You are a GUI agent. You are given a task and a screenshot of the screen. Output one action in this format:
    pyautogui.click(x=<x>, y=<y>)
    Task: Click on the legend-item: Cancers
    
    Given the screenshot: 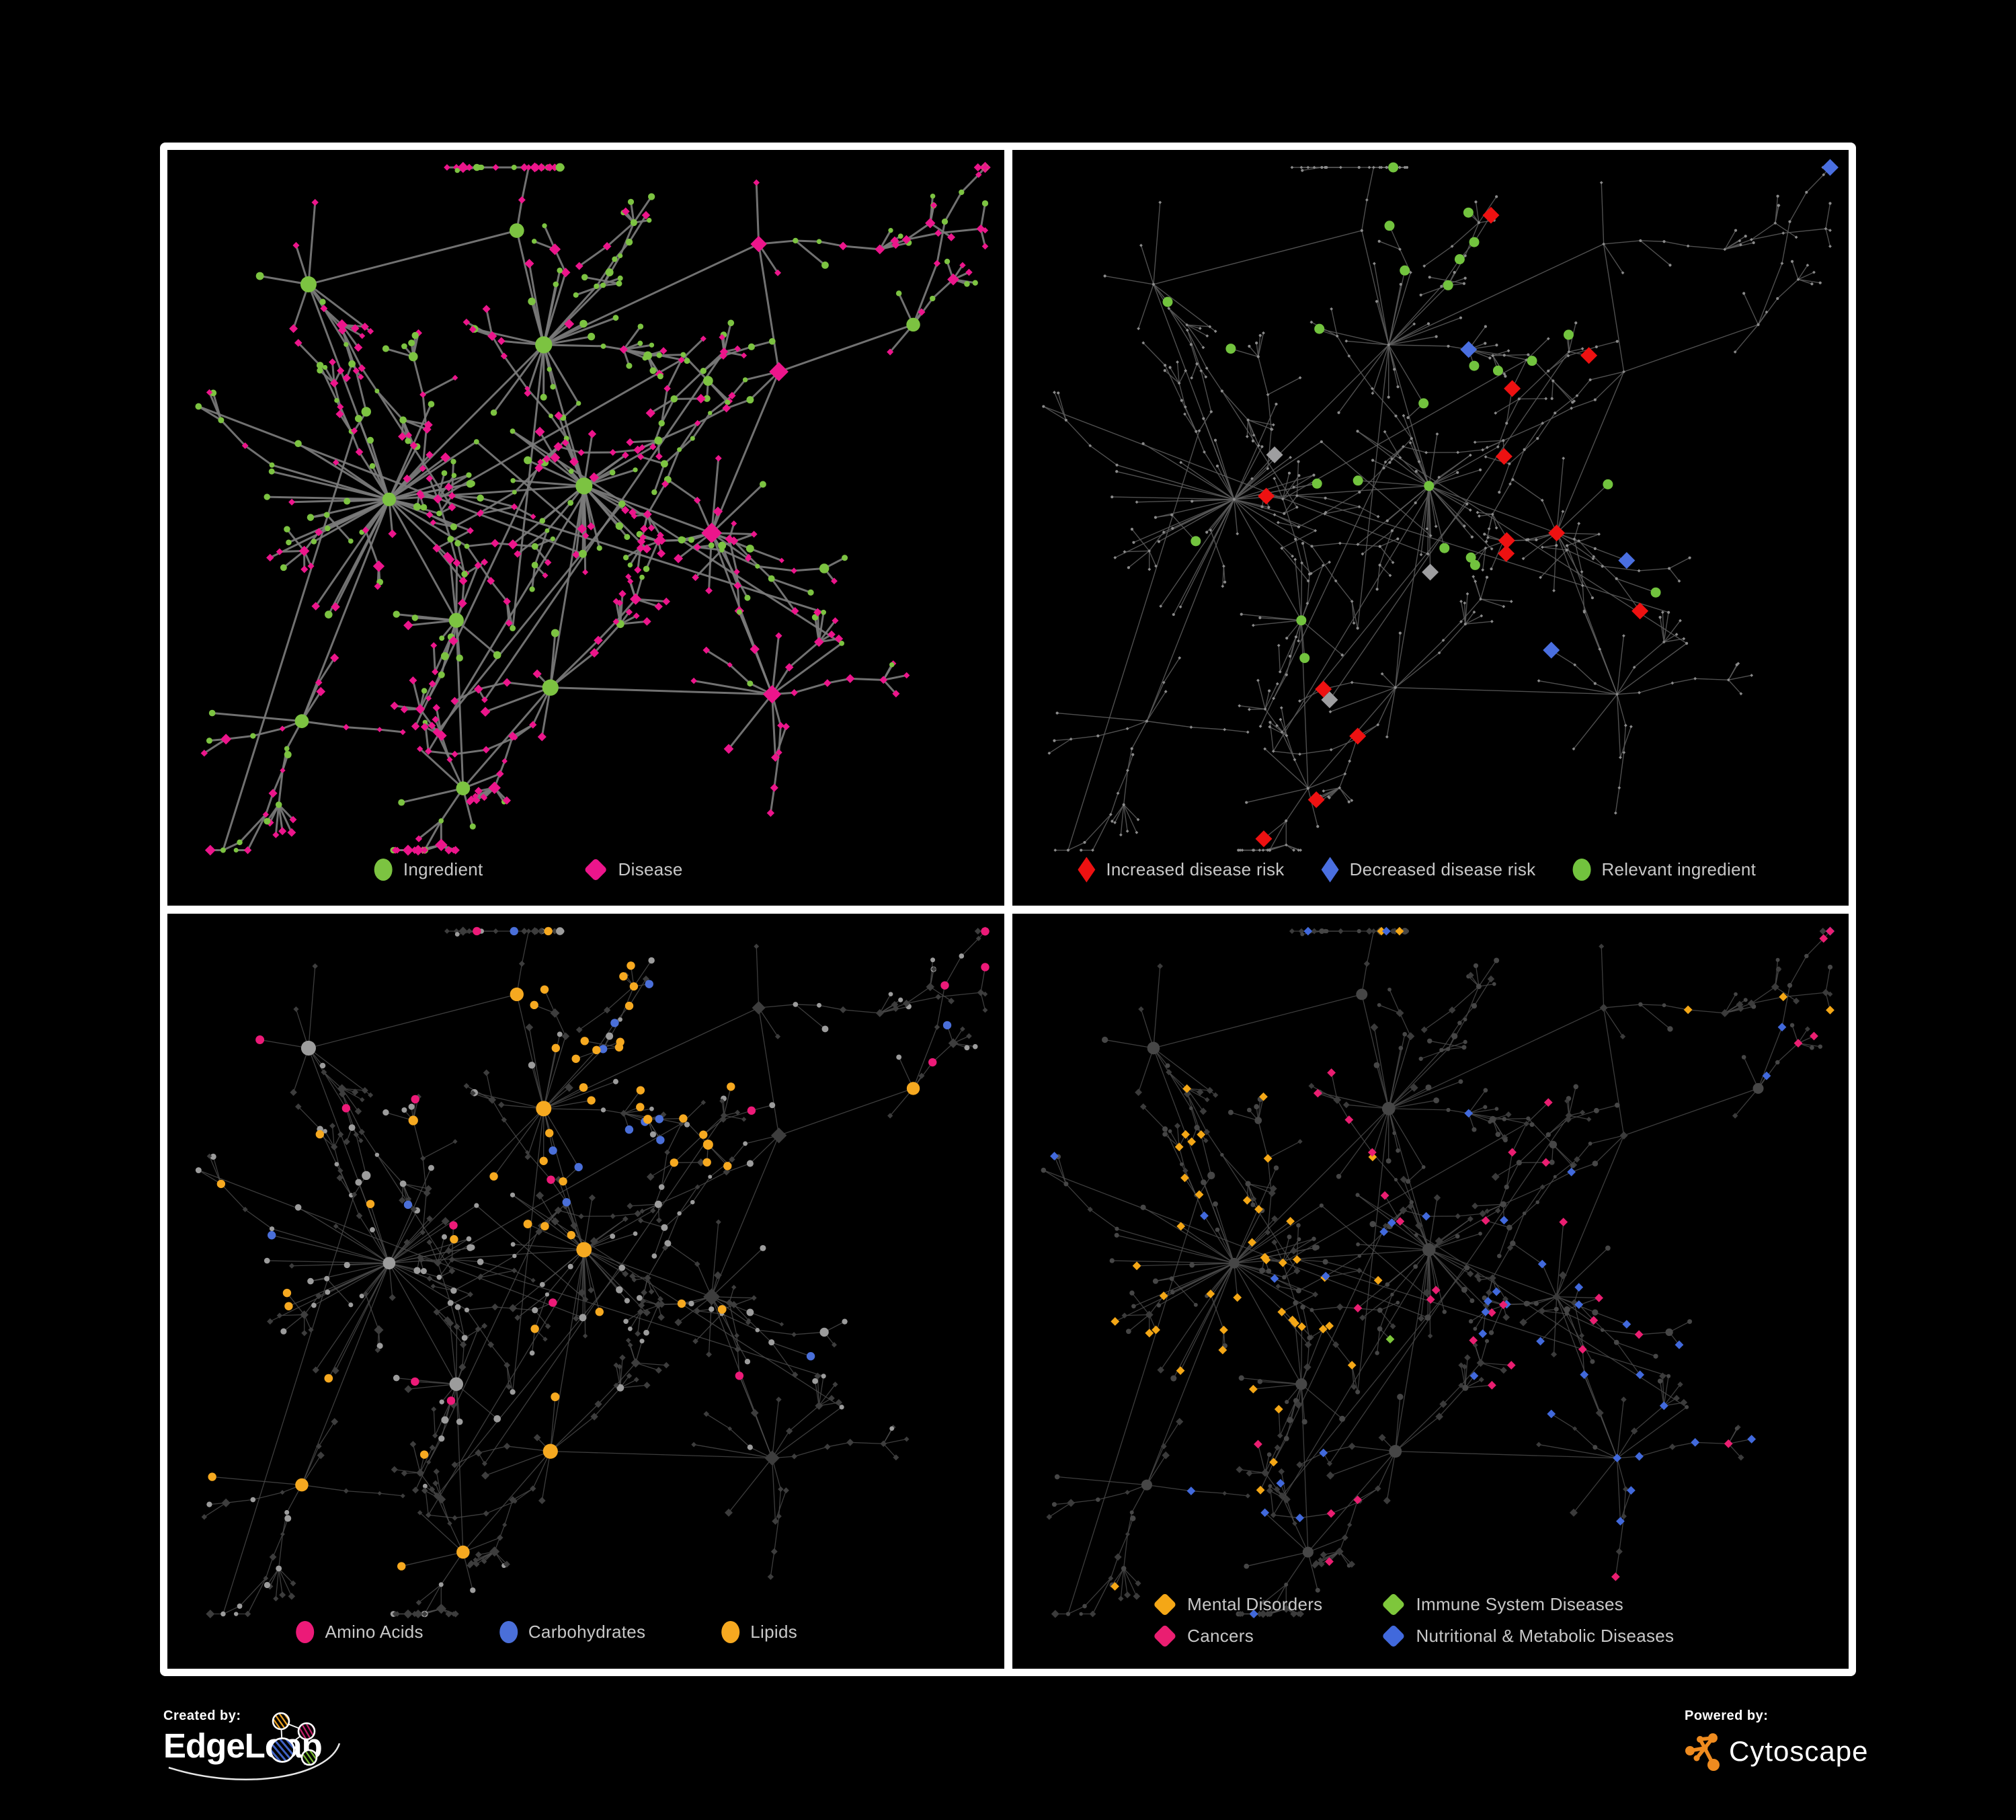 What is the action you would take?
    pyautogui.click(x=1237, y=1636)
    